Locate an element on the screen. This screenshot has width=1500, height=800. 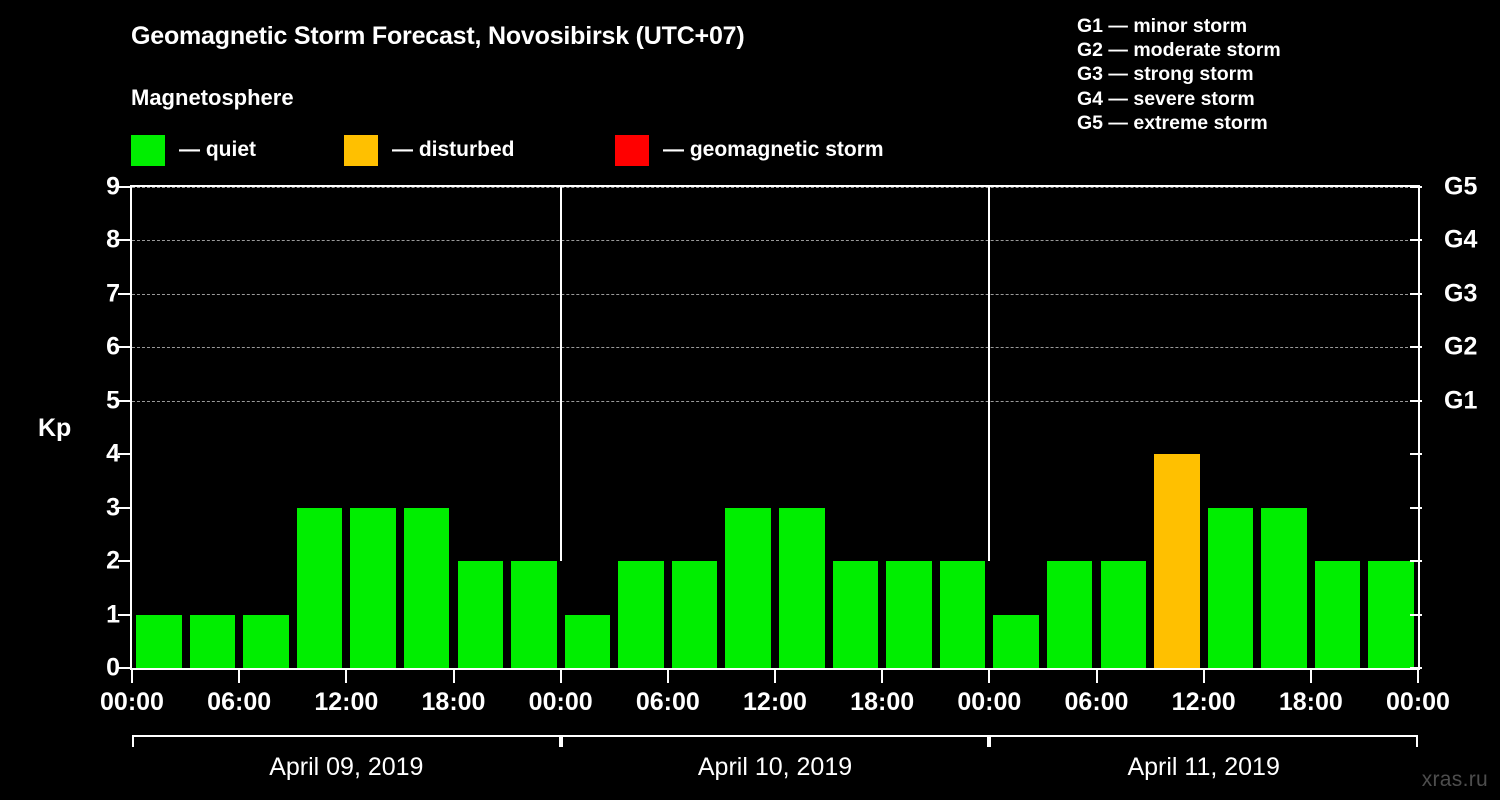
g-scale-row-g3: G3 — strong storm is located at coordinates (1165, 74).